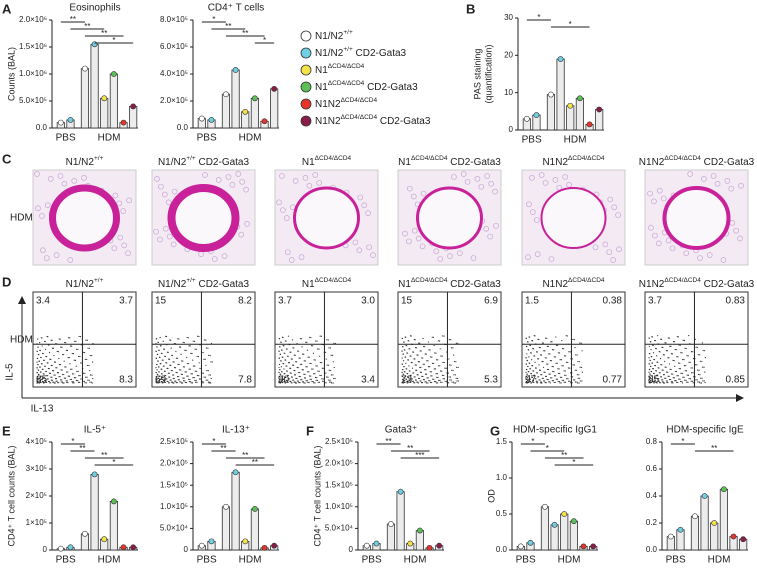 The image size is (757, 577). I want to click on label-sup: ΔCD4/ΔCD4, so click(586, 158).